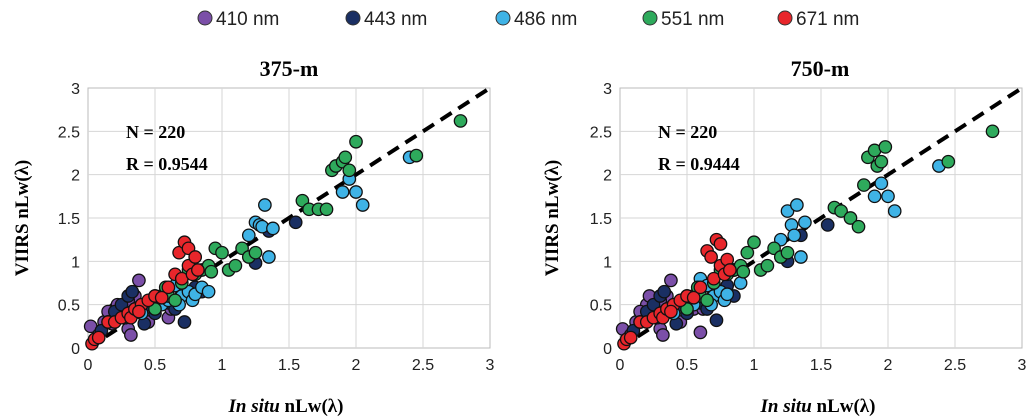 The height and width of the screenshot is (418, 1027). What do you see at coordinates (69, 132) in the screenshot?
I see `y-tick-label: 2.5` at bounding box center [69, 132].